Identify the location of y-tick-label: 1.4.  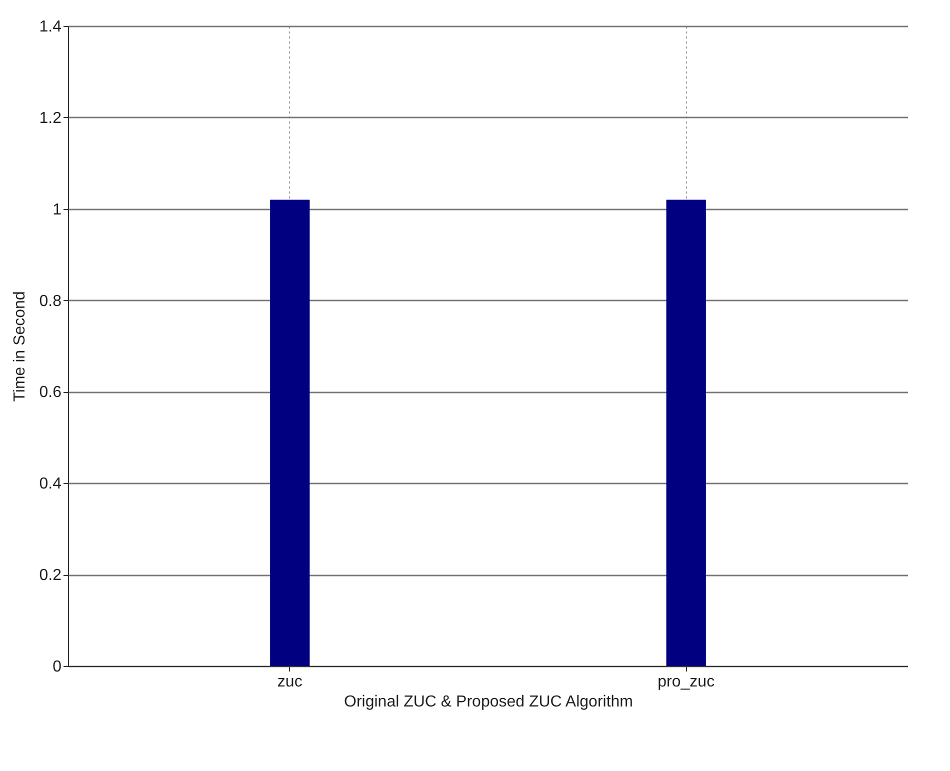
(50, 27).